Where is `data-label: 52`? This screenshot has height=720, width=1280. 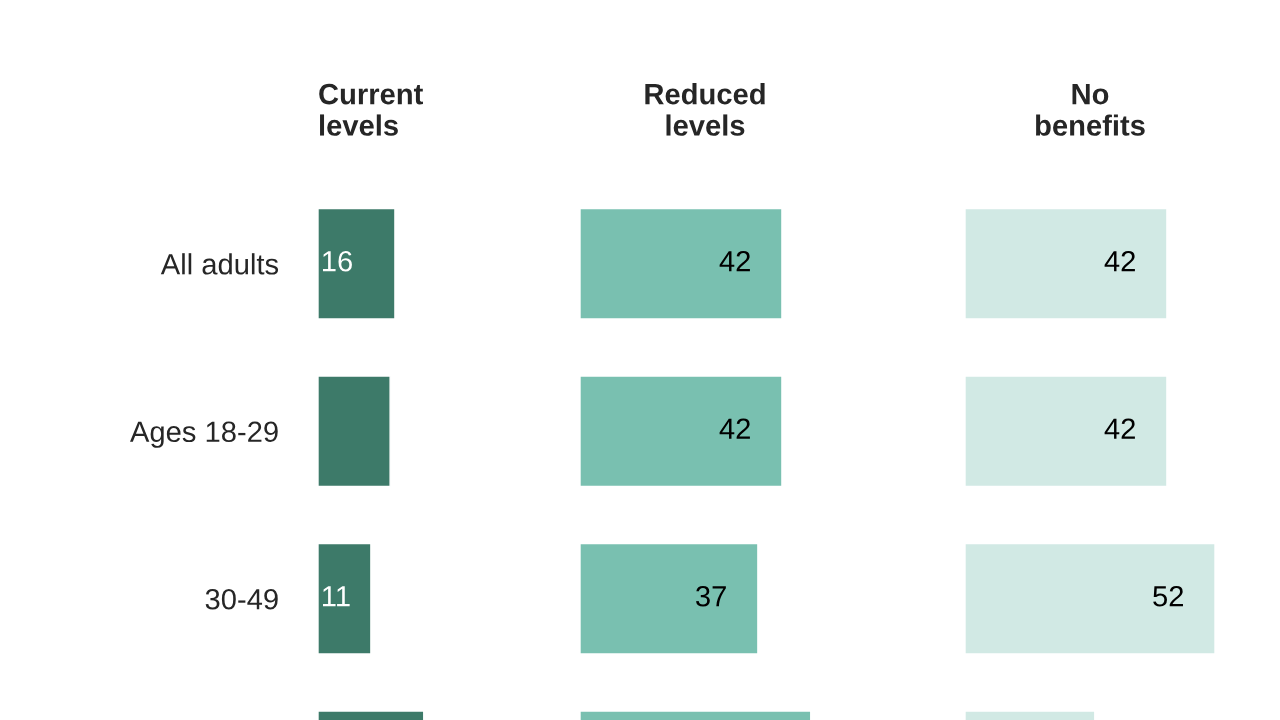 data-label: 52 is located at coordinates (1168, 596).